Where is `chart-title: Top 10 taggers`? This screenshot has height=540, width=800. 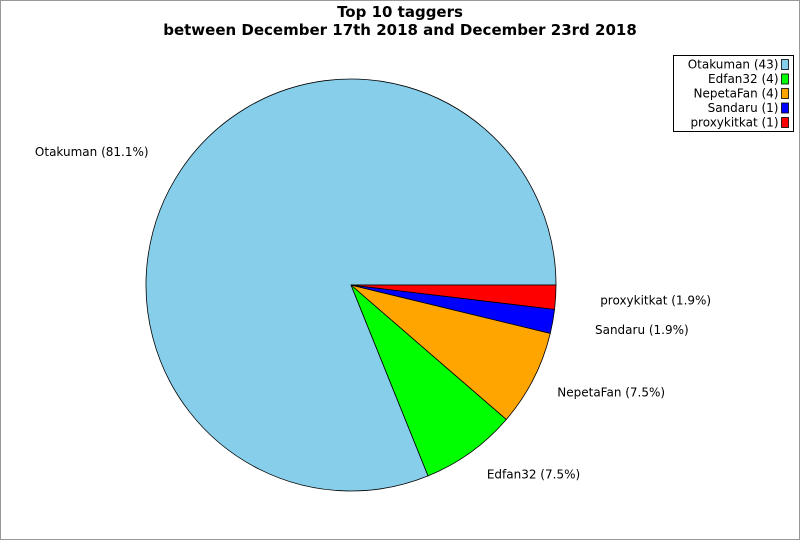
chart-title: Top 10 taggers is located at coordinates (400, 12).